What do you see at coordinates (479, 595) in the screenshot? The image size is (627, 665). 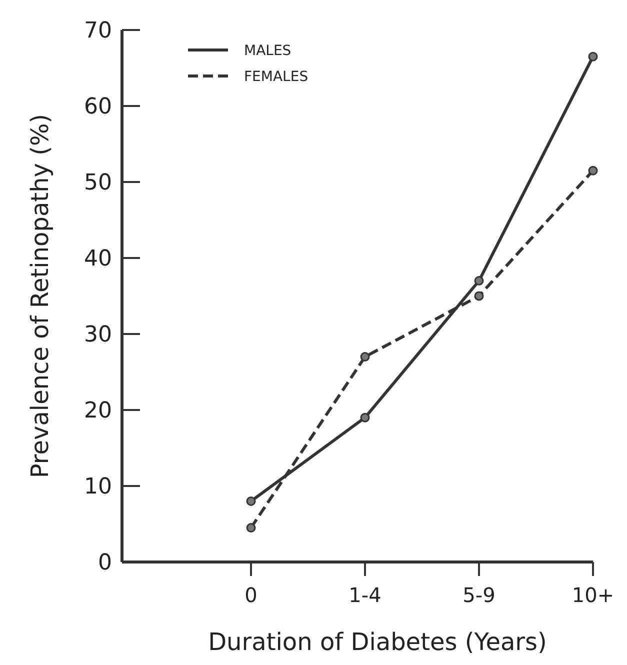 I see `x-tick-label: 5-9` at bounding box center [479, 595].